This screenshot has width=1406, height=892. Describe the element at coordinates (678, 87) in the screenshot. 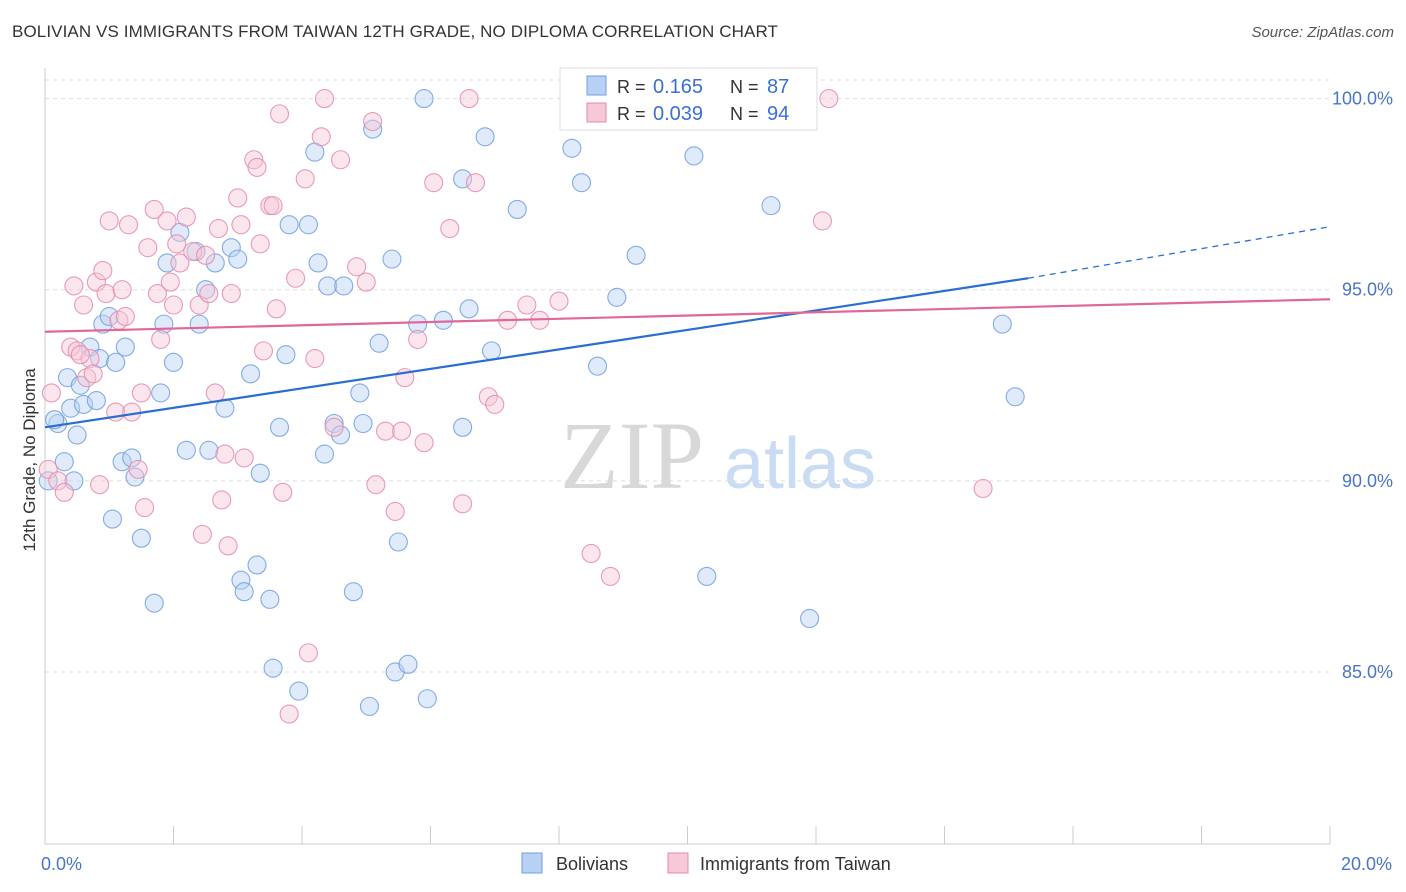

I see `legend-r-value-0: 0.165` at that location.